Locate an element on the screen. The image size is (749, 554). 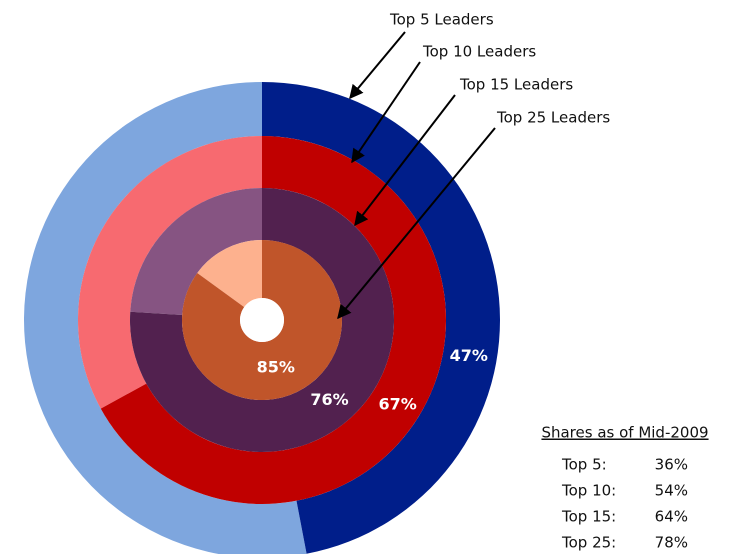
row-value: 64% is located at coordinates (671, 517).